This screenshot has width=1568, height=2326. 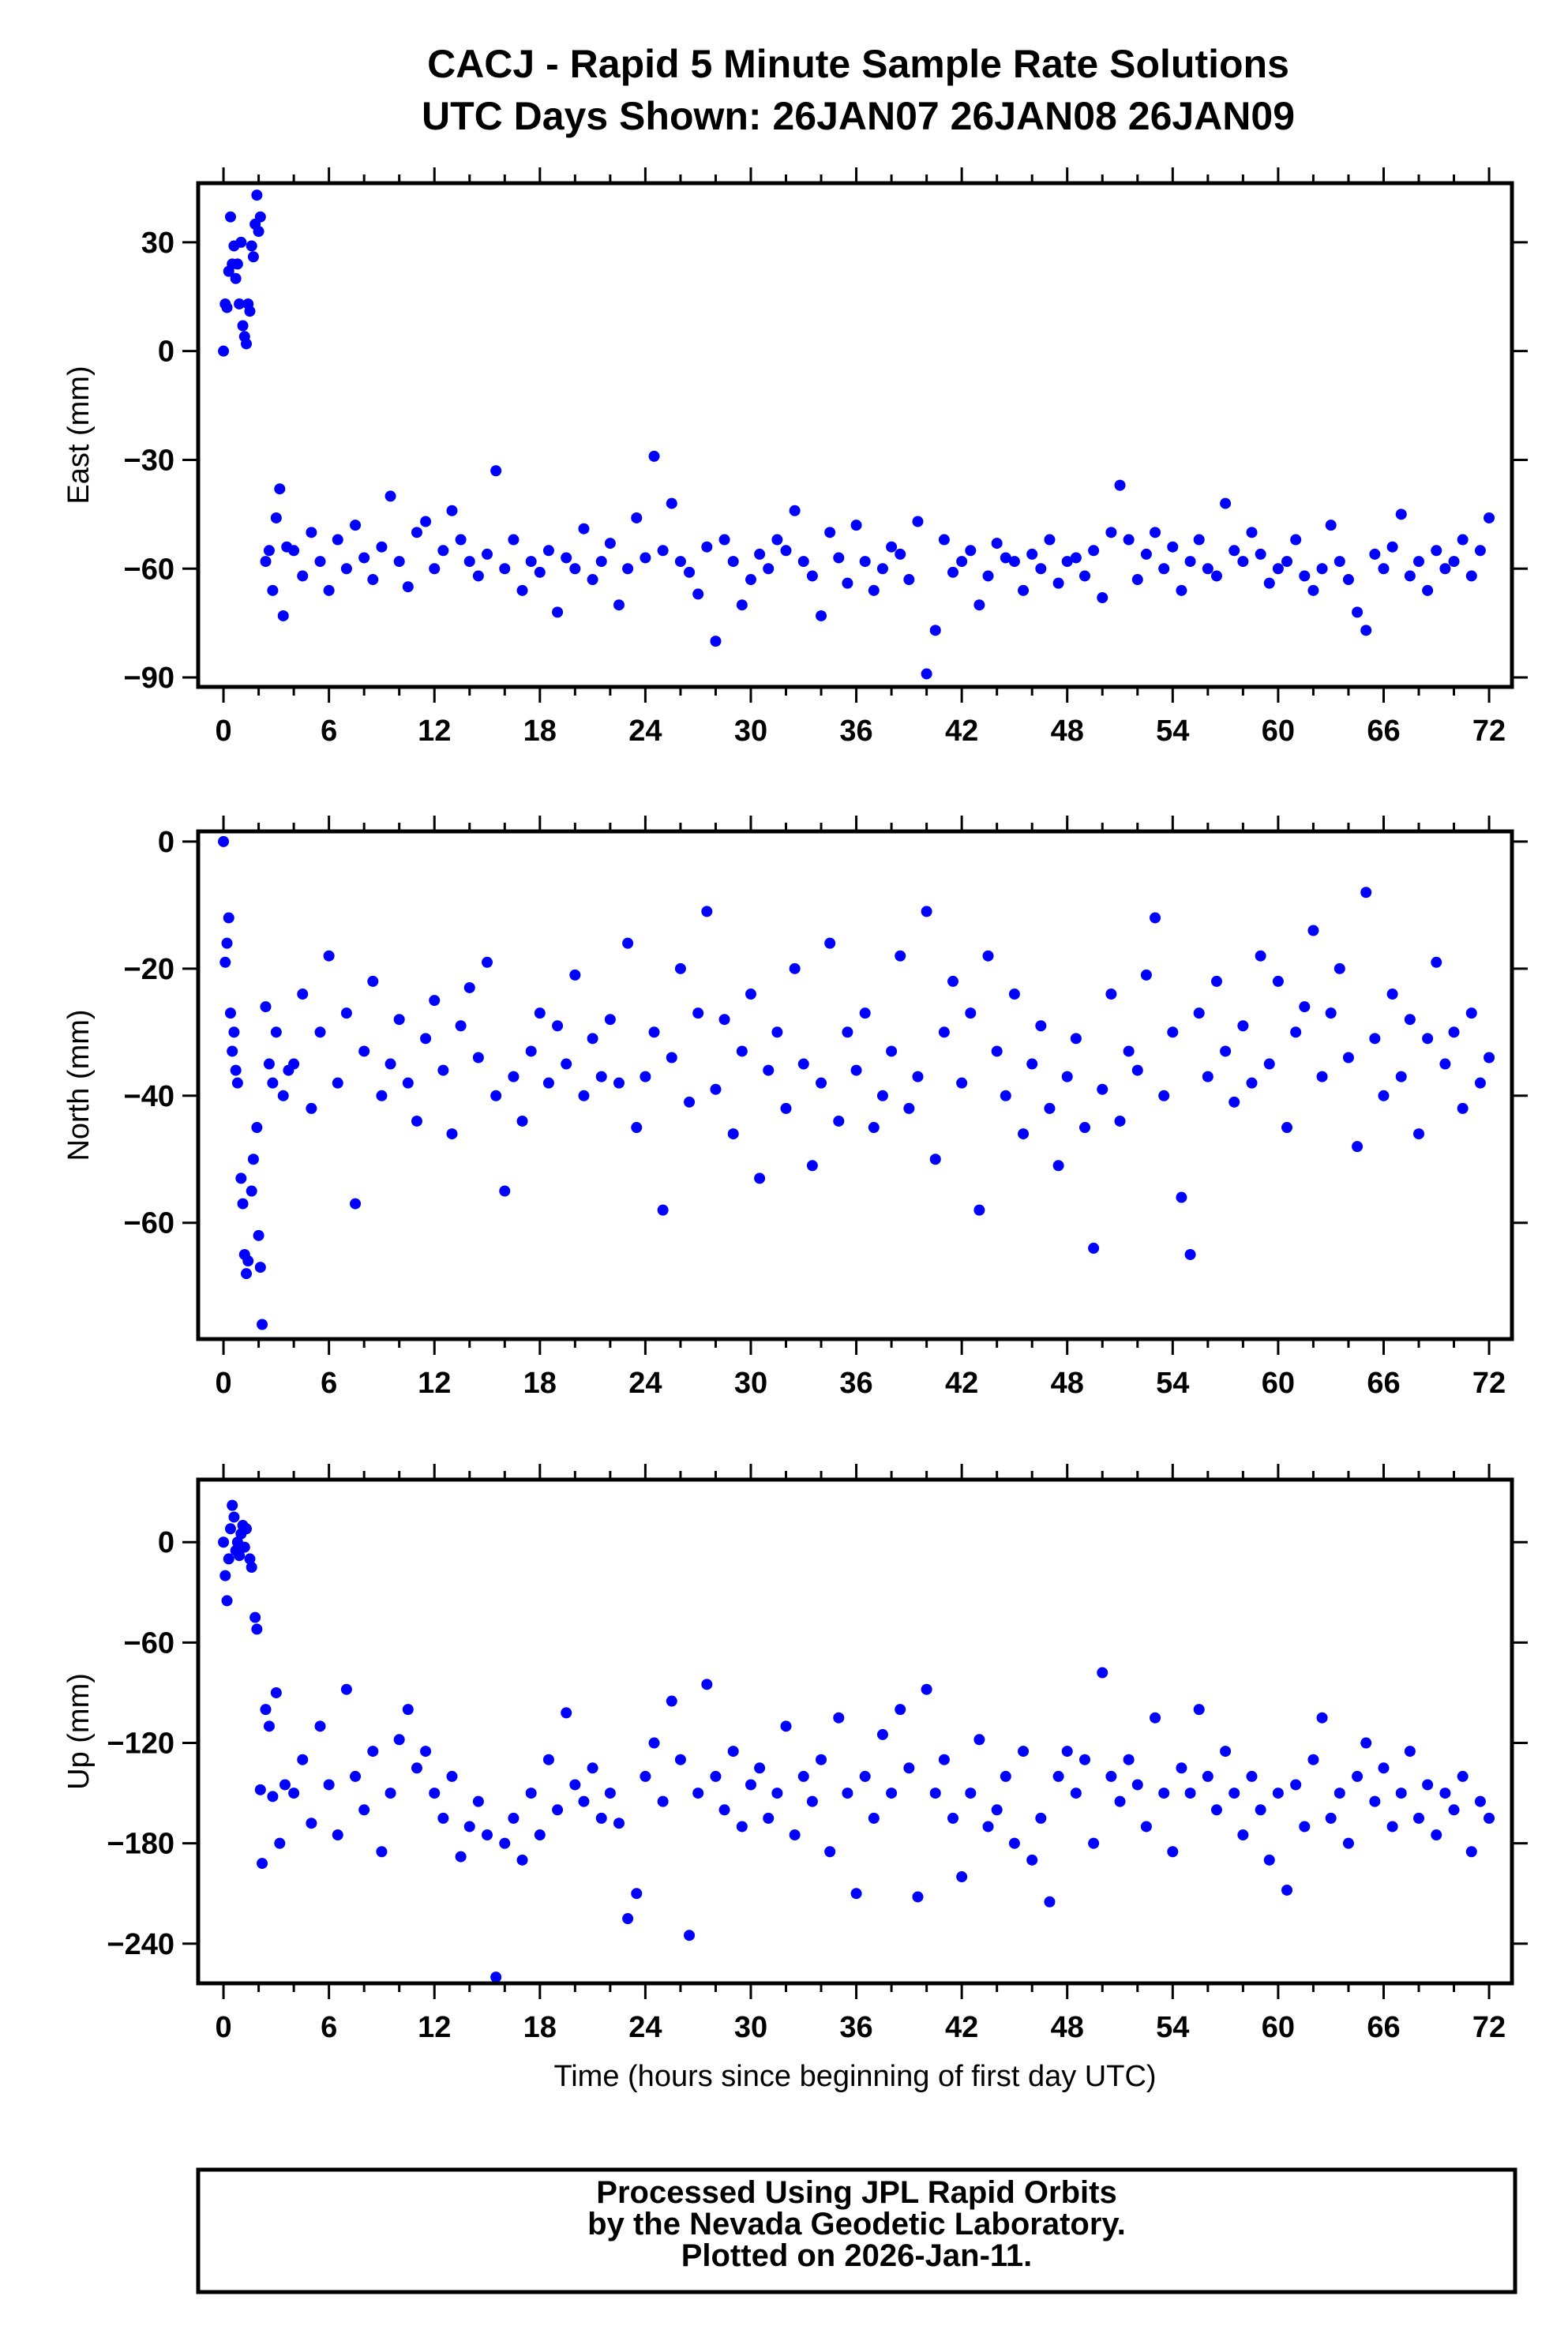 What do you see at coordinates (149, 1643) in the screenshot?
I see `y-tick-label: −60` at bounding box center [149, 1643].